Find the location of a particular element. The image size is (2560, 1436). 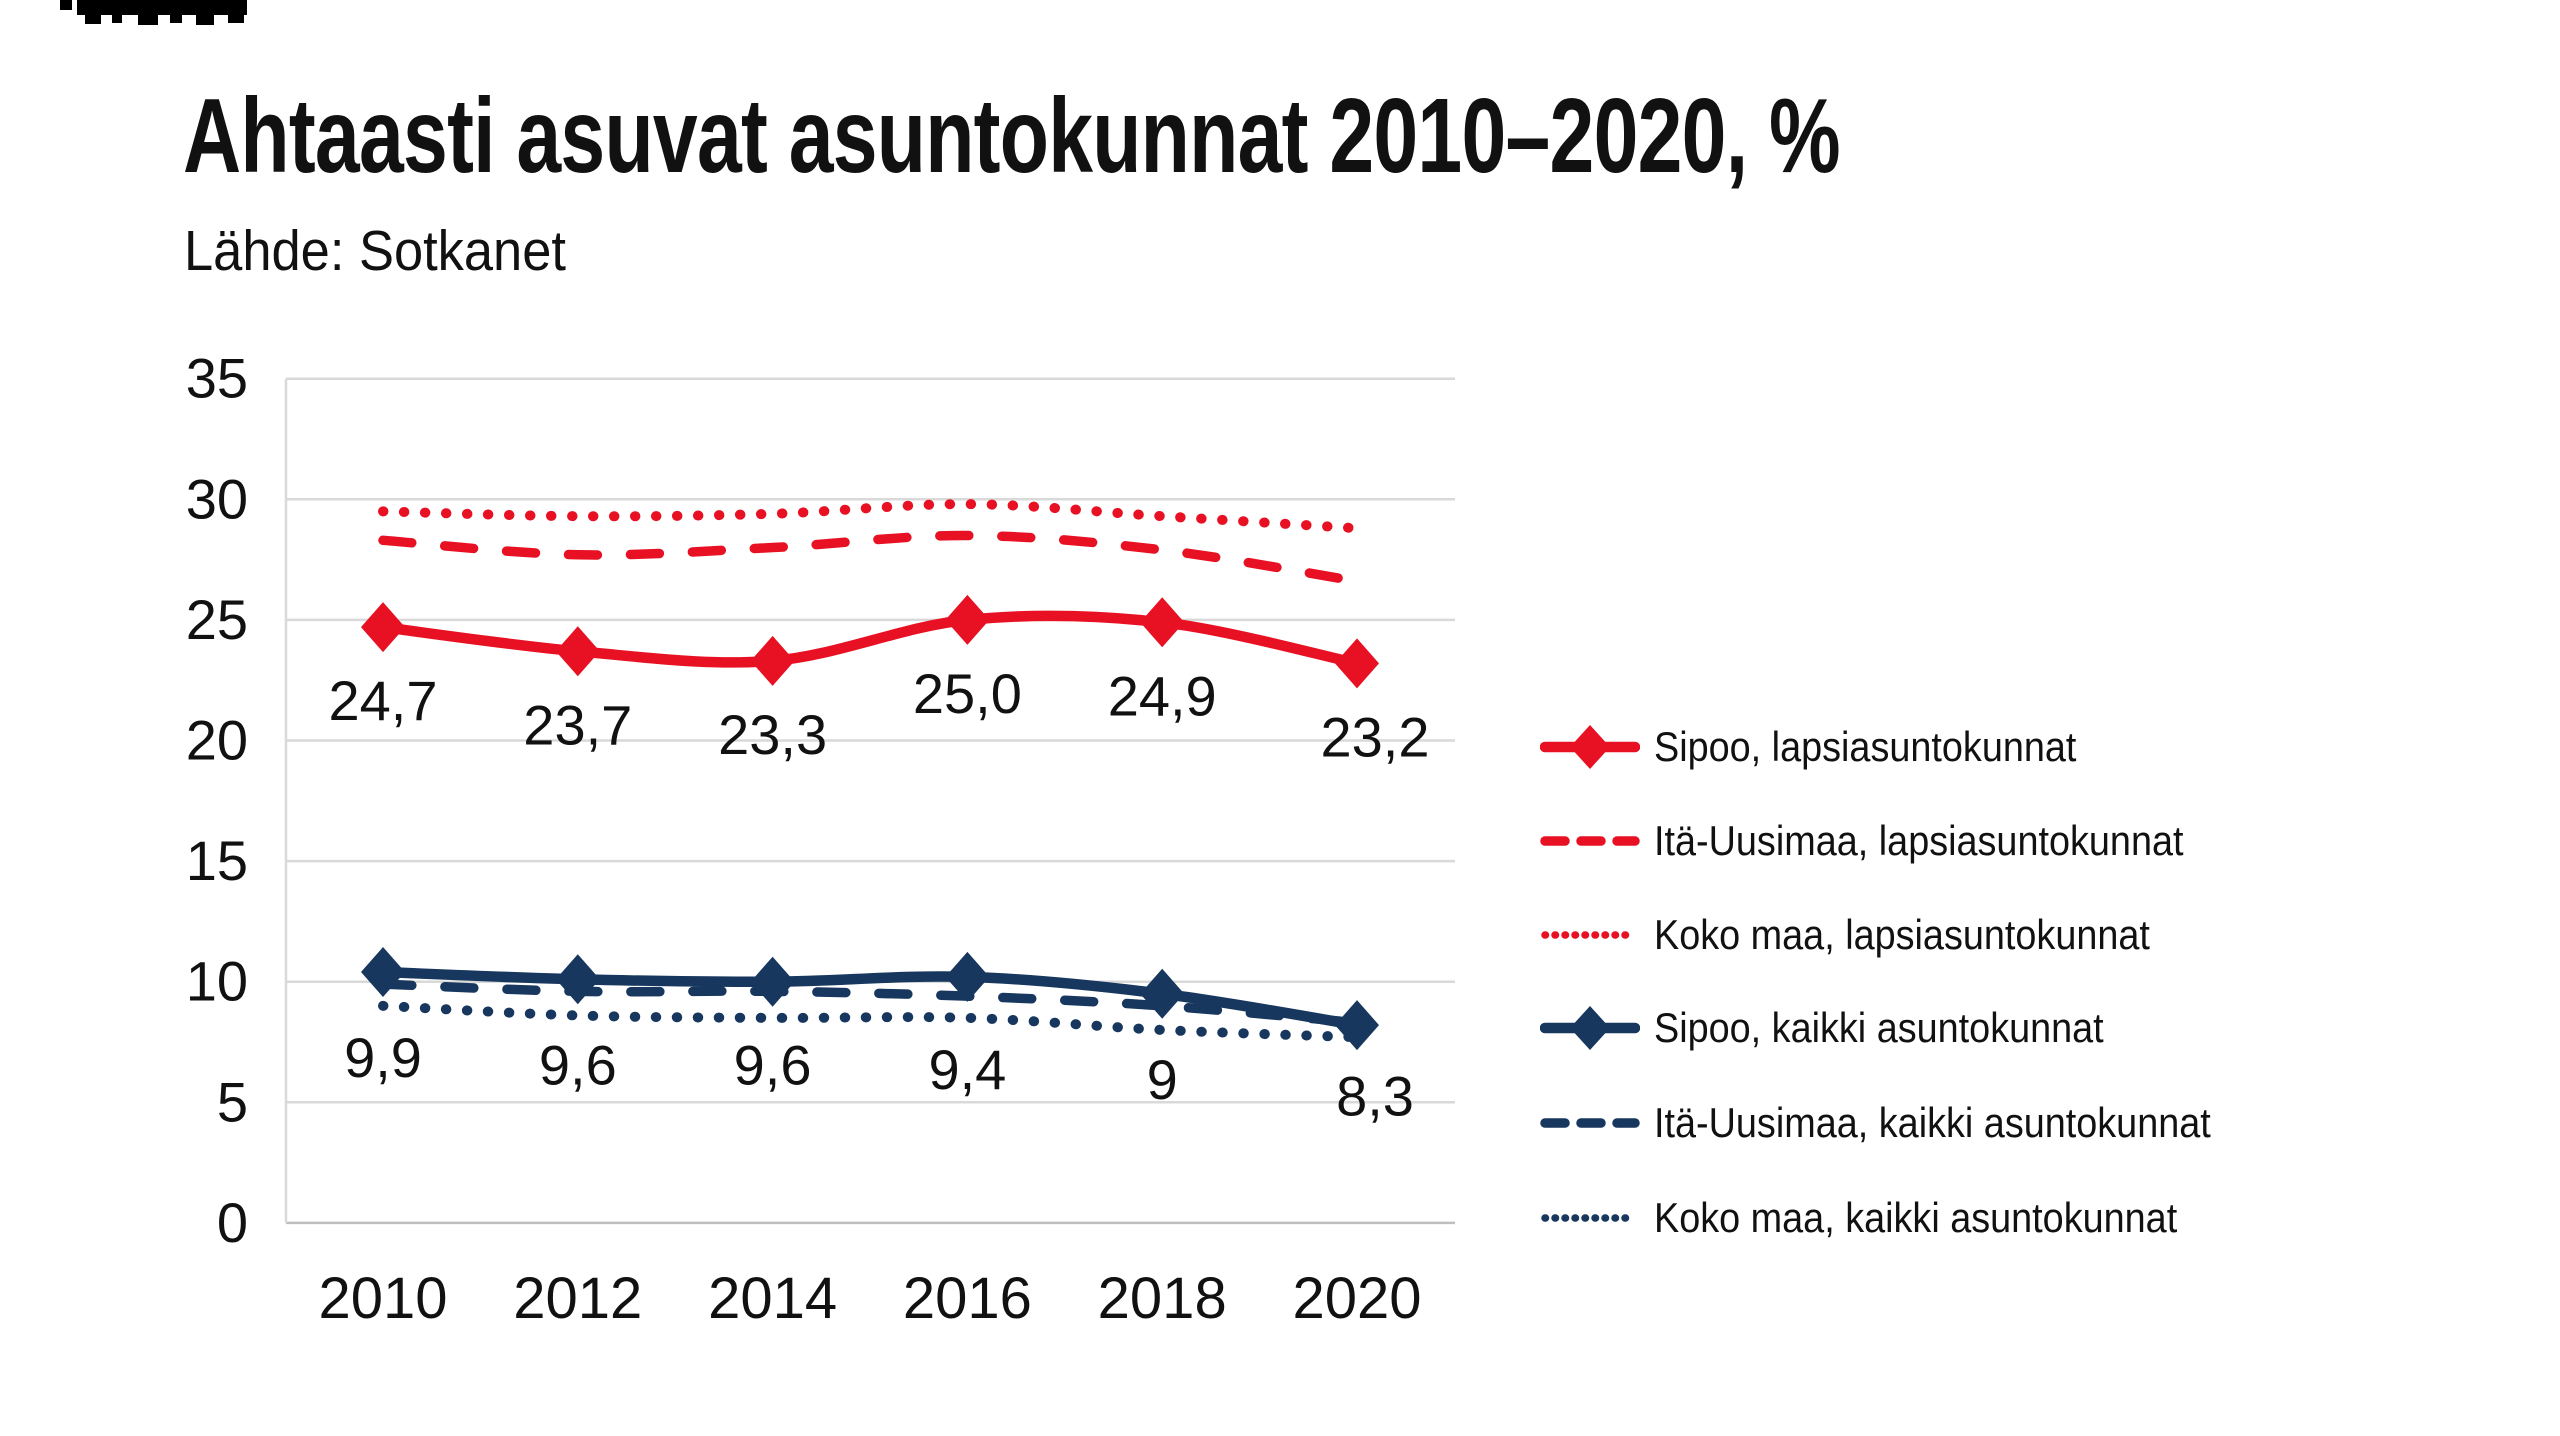

legend-label: Itä-Uusimaa, lapsiasuntokunnat is located at coordinates (1919, 840).